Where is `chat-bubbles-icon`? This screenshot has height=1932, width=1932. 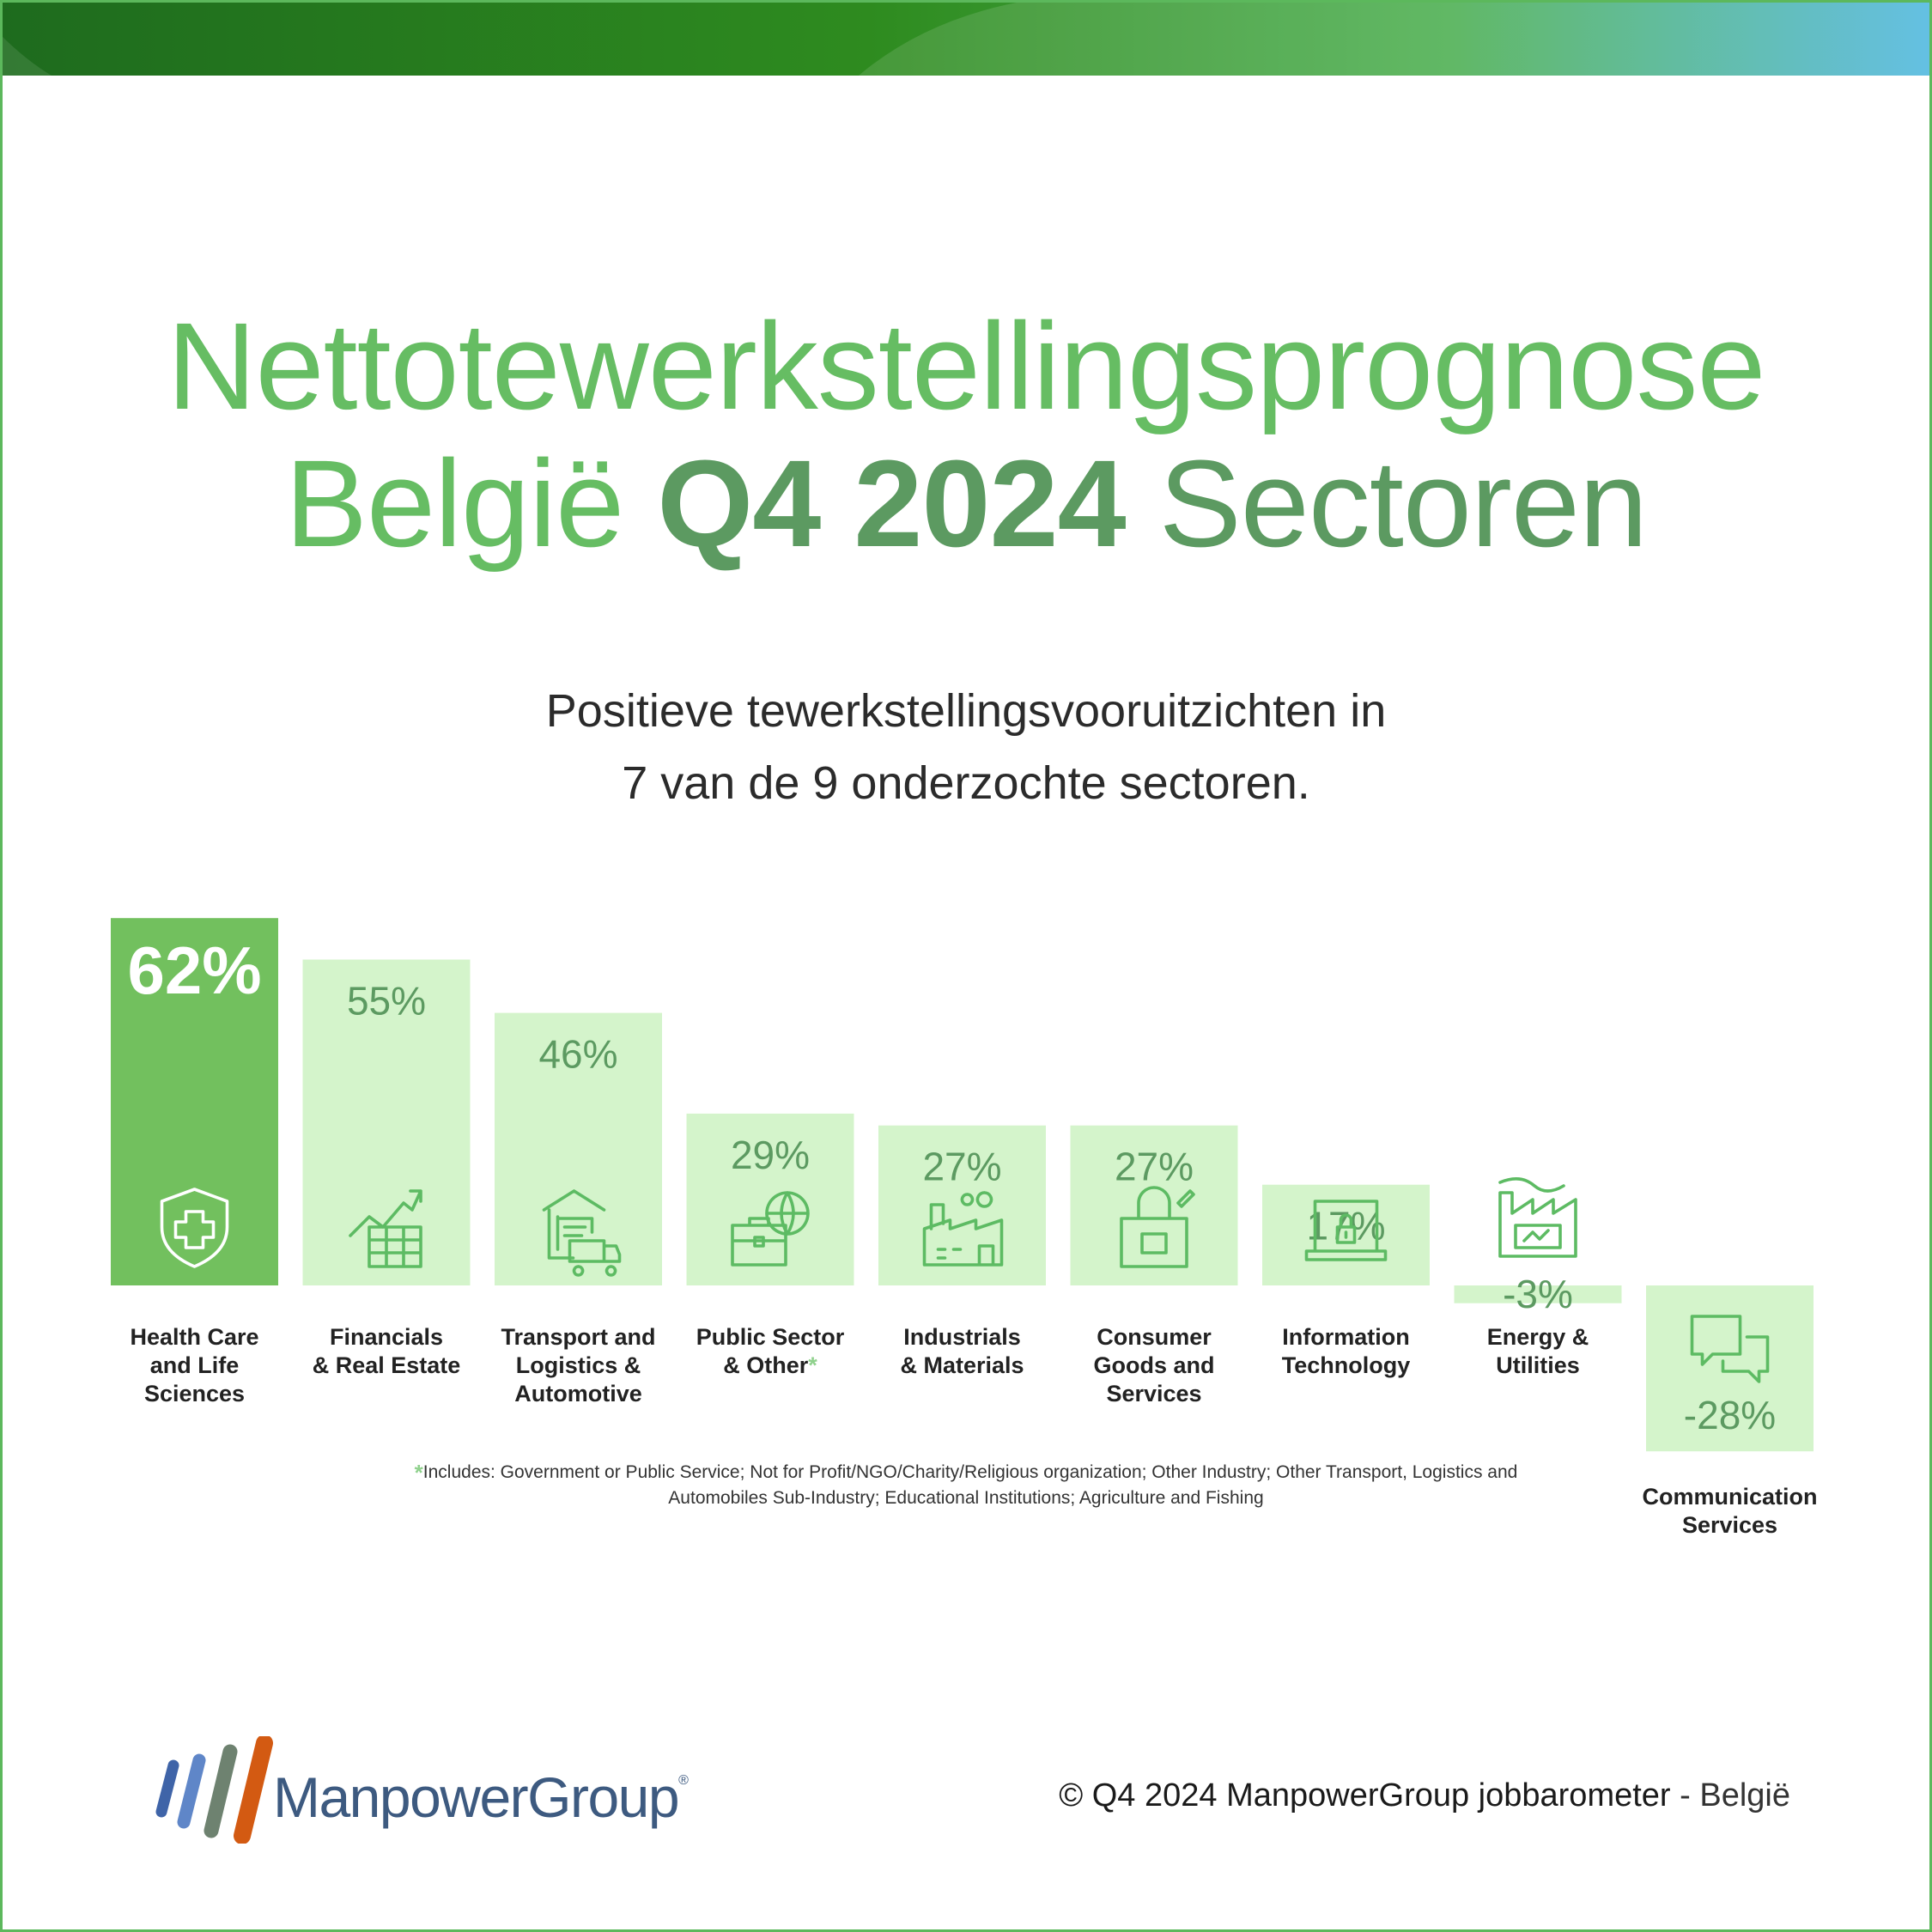 chat-bubbles-icon is located at coordinates (1730, 1349).